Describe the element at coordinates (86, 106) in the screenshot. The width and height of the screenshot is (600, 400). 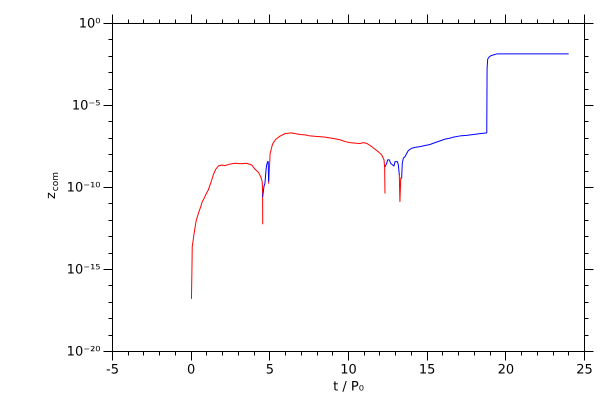
I see `y-tick-label: 10⁻⁵` at that location.